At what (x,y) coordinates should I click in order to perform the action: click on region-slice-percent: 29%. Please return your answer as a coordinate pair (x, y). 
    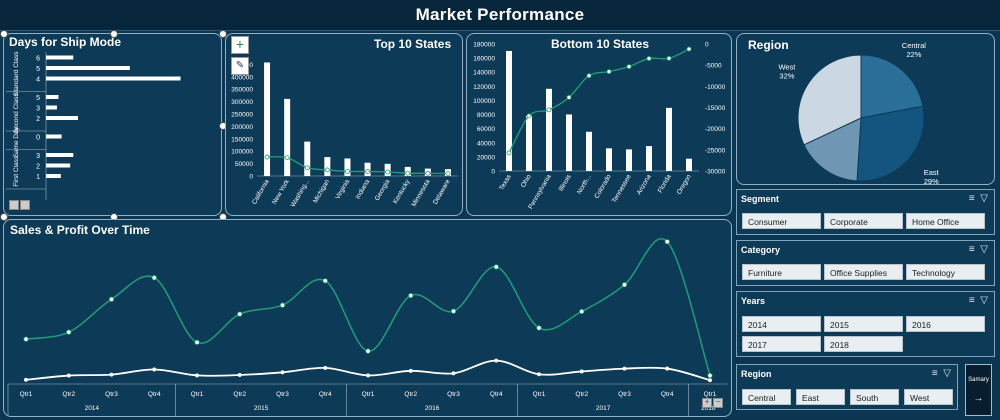
    Looking at the image, I should click on (931, 180).